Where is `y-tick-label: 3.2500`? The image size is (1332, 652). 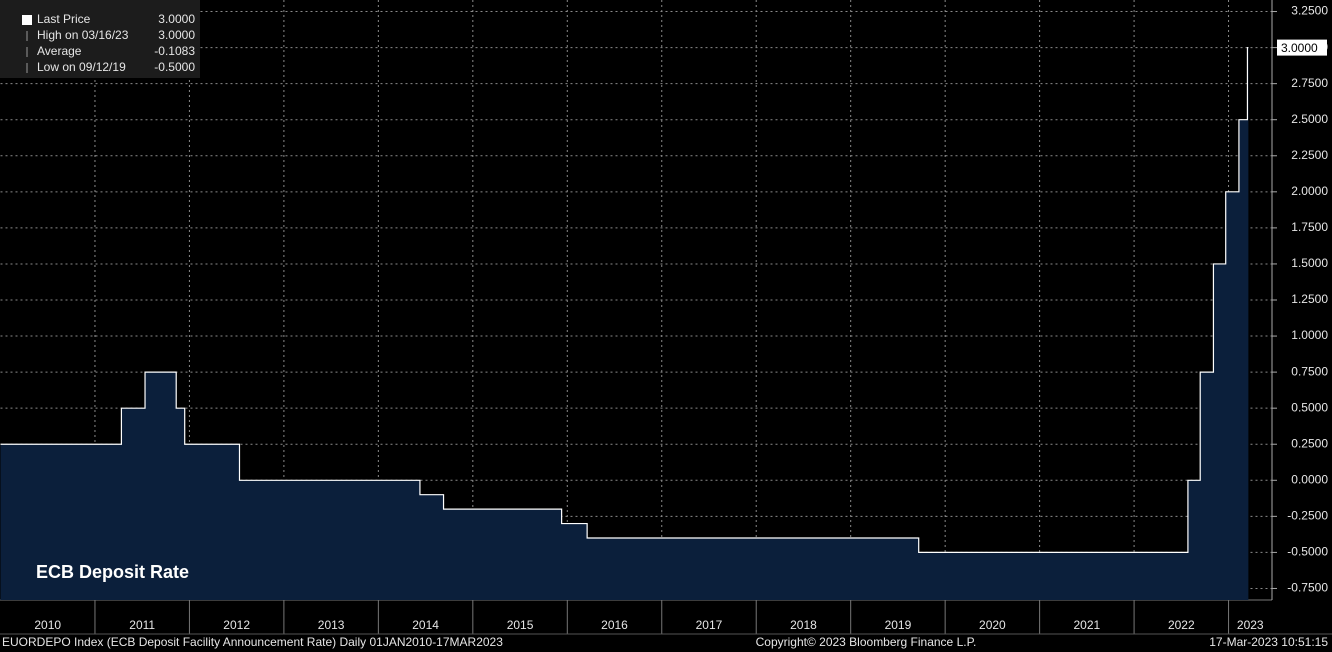
y-tick-label: 3.2500 is located at coordinates (1309, 11).